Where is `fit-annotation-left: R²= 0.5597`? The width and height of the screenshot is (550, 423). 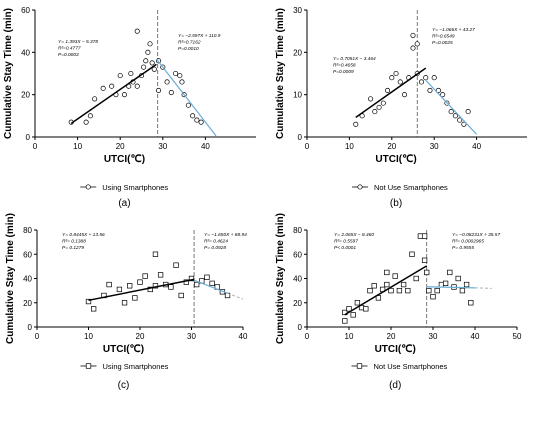
fit-annotation-left: R²= 0.5597 is located at coordinates (346, 242).